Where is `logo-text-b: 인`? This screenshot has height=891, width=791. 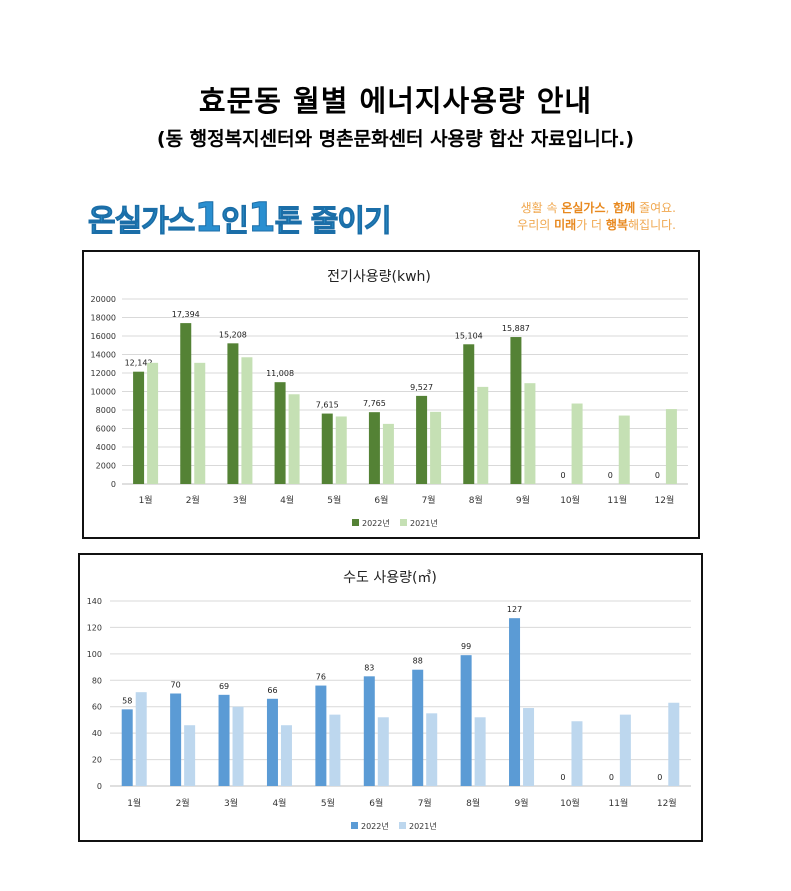 logo-text-b: 인 is located at coordinates (235, 222).